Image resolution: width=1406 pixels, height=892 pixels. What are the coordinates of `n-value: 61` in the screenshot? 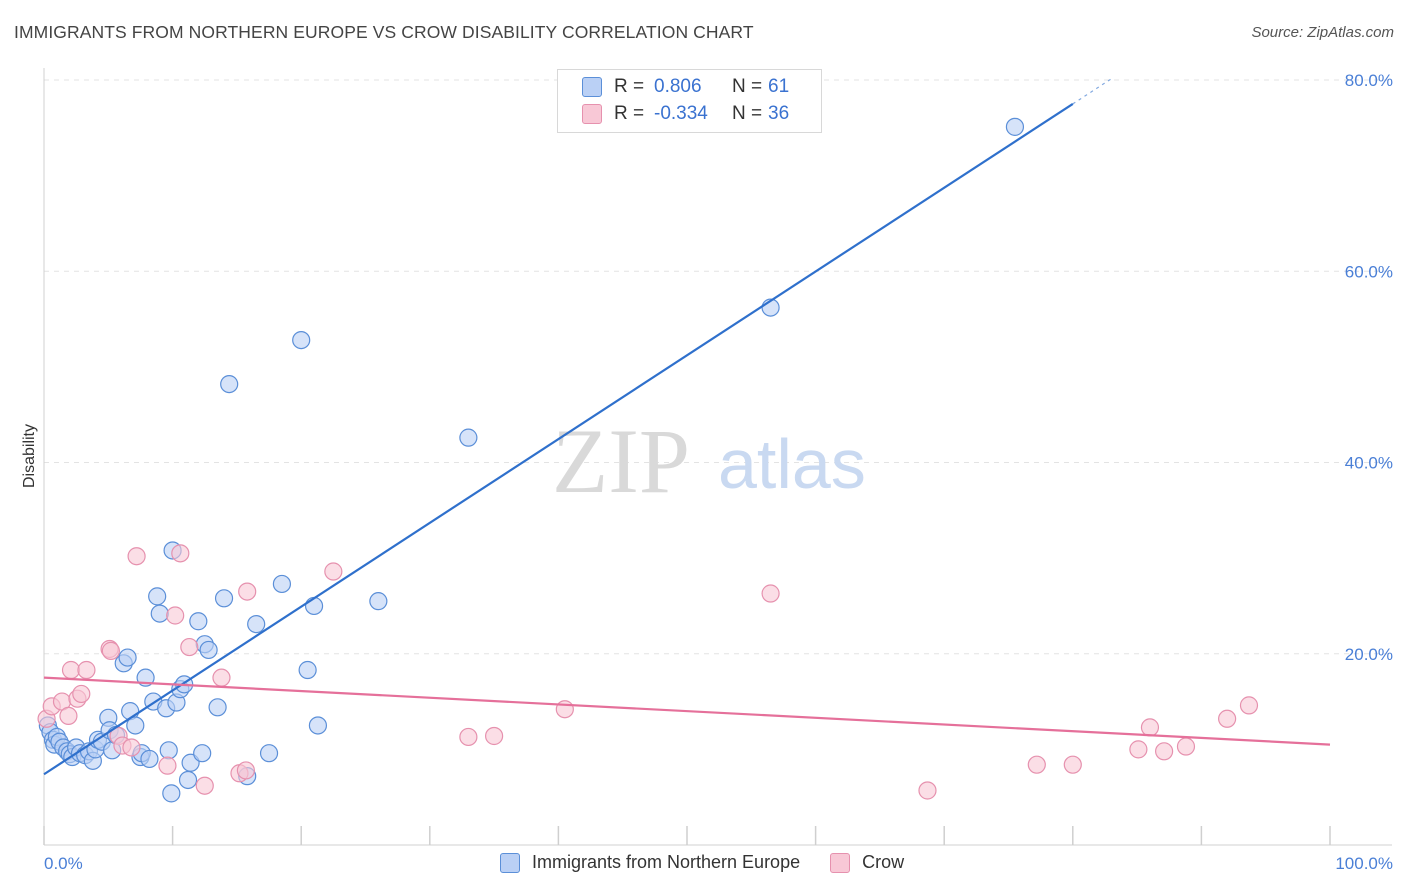 It's located at (779, 86).